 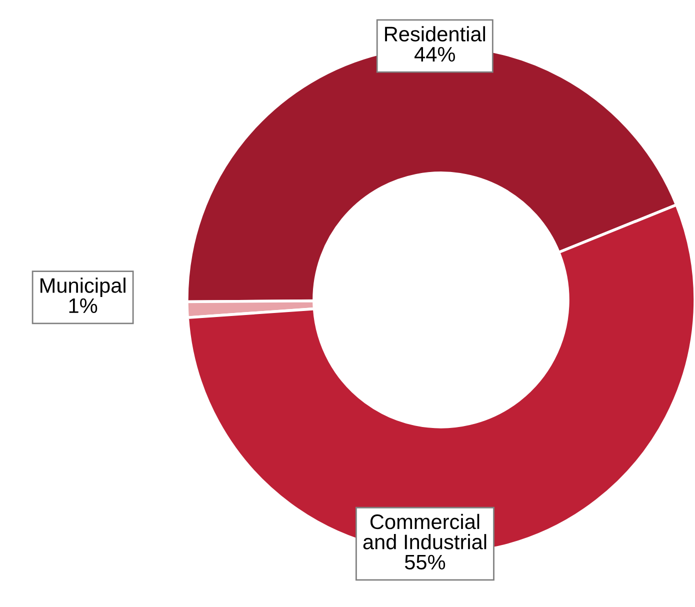 I want to click on slice-label: Residential, so click(x=435, y=34).